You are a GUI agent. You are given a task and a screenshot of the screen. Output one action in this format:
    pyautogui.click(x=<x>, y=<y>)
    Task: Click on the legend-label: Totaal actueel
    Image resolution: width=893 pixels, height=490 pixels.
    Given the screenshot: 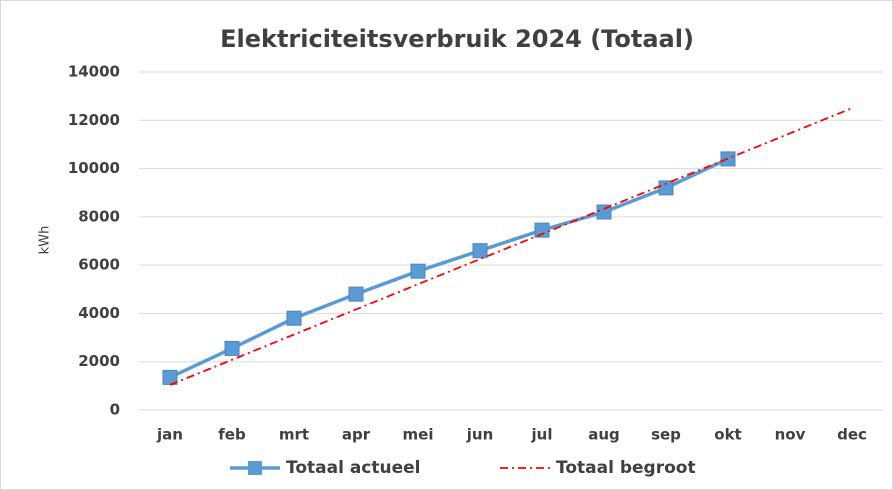 What is the action you would take?
    pyautogui.click(x=353, y=468)
    